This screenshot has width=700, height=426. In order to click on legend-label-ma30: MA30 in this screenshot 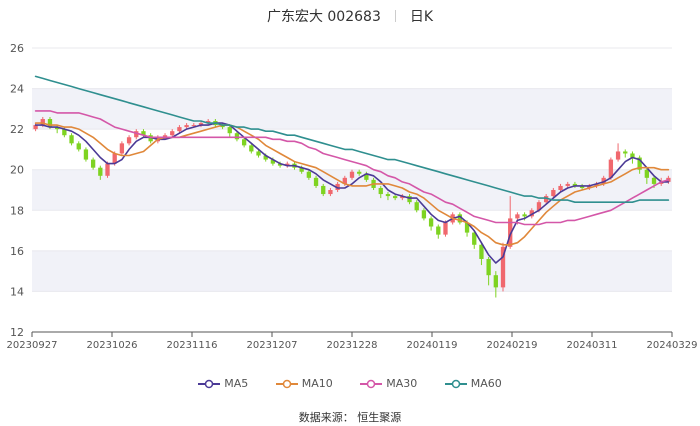, I will do `click(402, 383)`.